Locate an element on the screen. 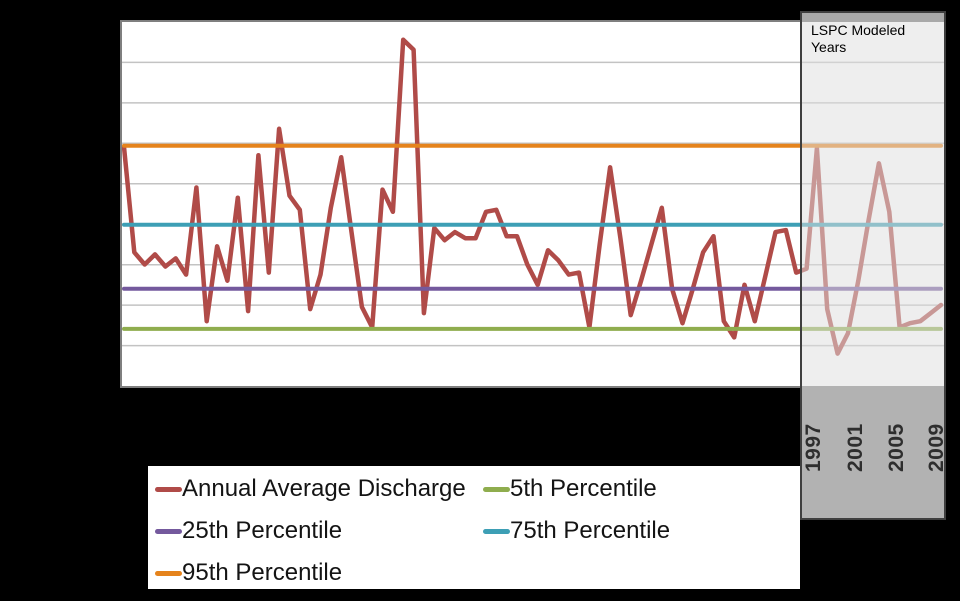  legend-item-75th-percentile: 75th Percentile is located at coordinates (576, 531).